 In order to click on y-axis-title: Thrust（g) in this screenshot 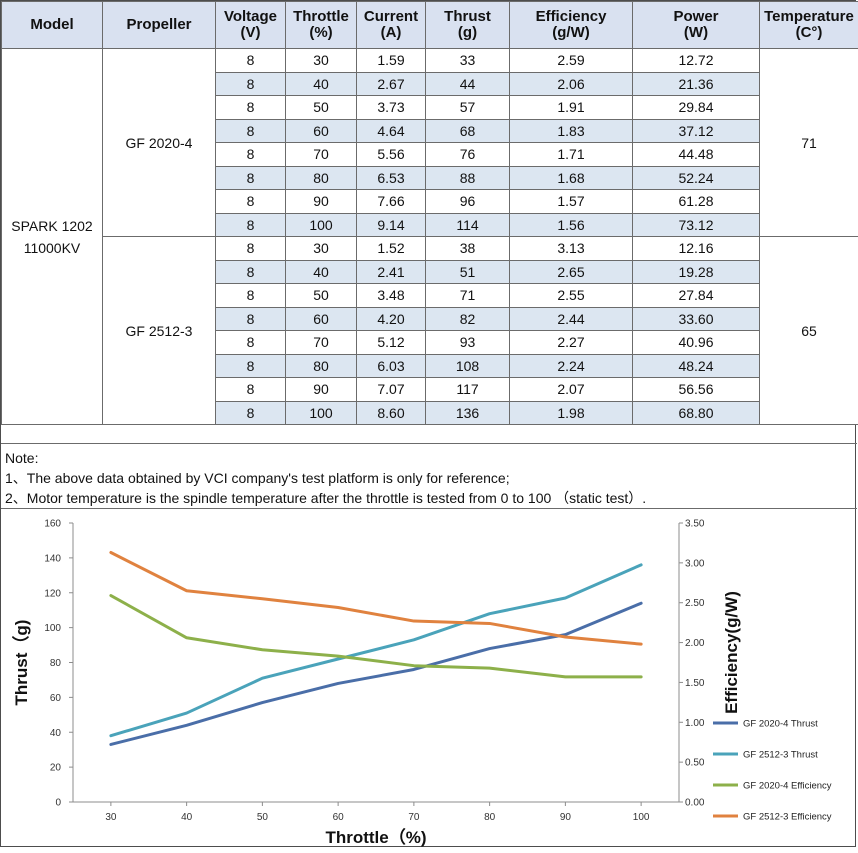, I will do `click(21, 663)`.